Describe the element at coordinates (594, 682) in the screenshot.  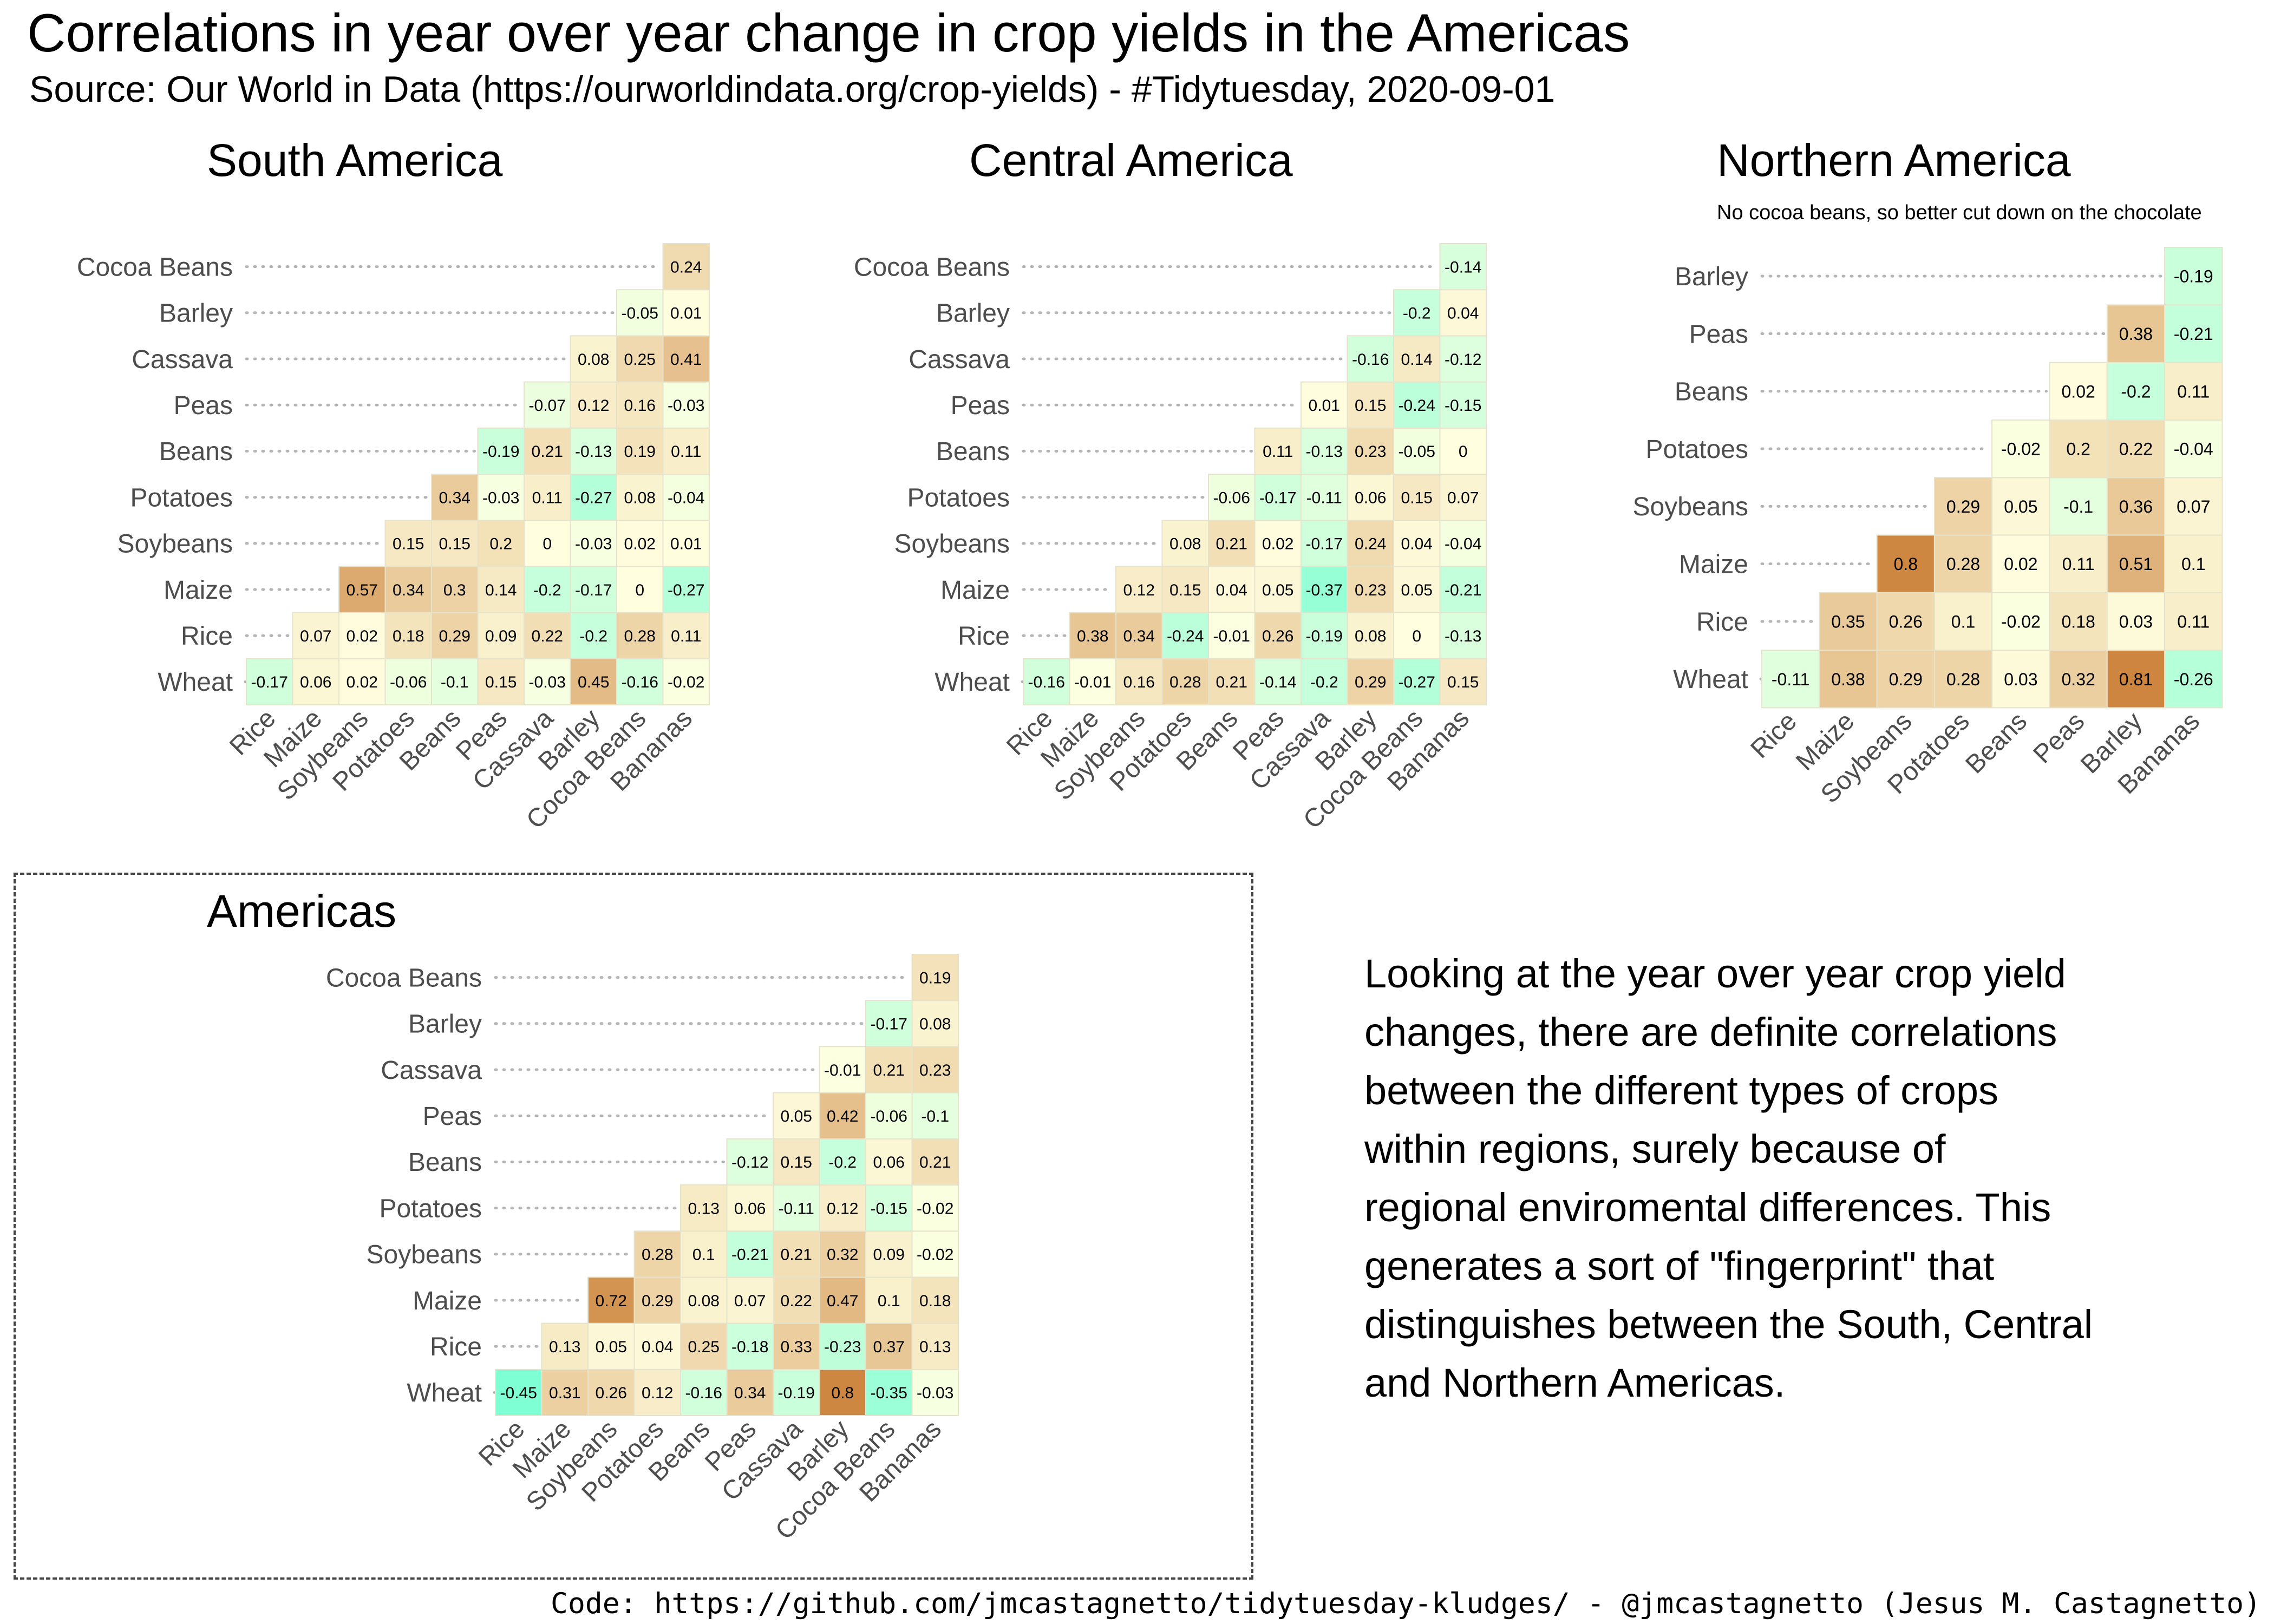
I see `cell-value-label: 0.45` at that location.